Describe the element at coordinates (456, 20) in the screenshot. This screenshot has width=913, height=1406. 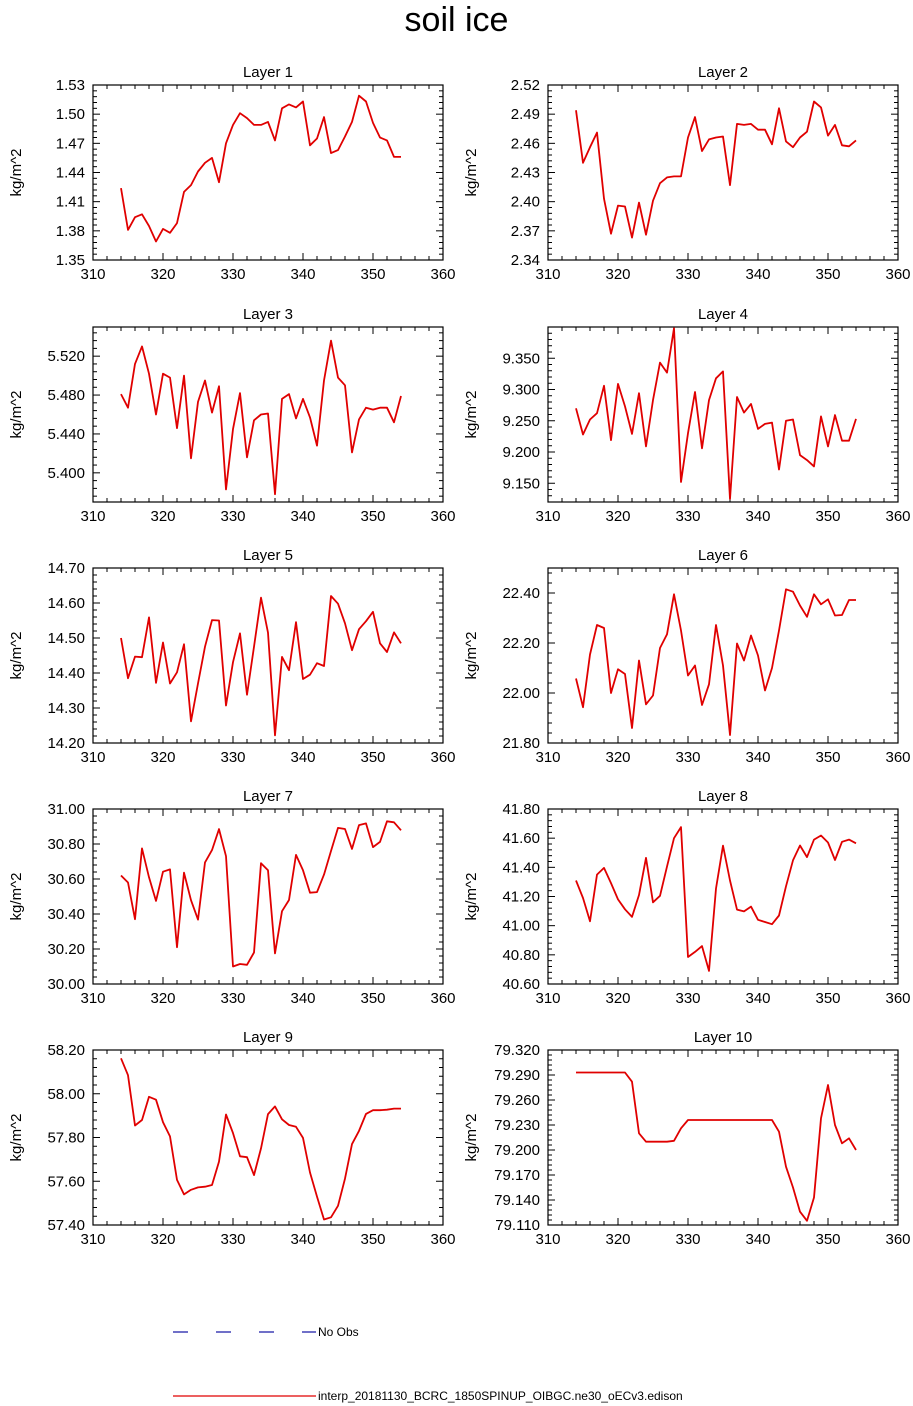
I see `figure-title: soil ice` at that location.